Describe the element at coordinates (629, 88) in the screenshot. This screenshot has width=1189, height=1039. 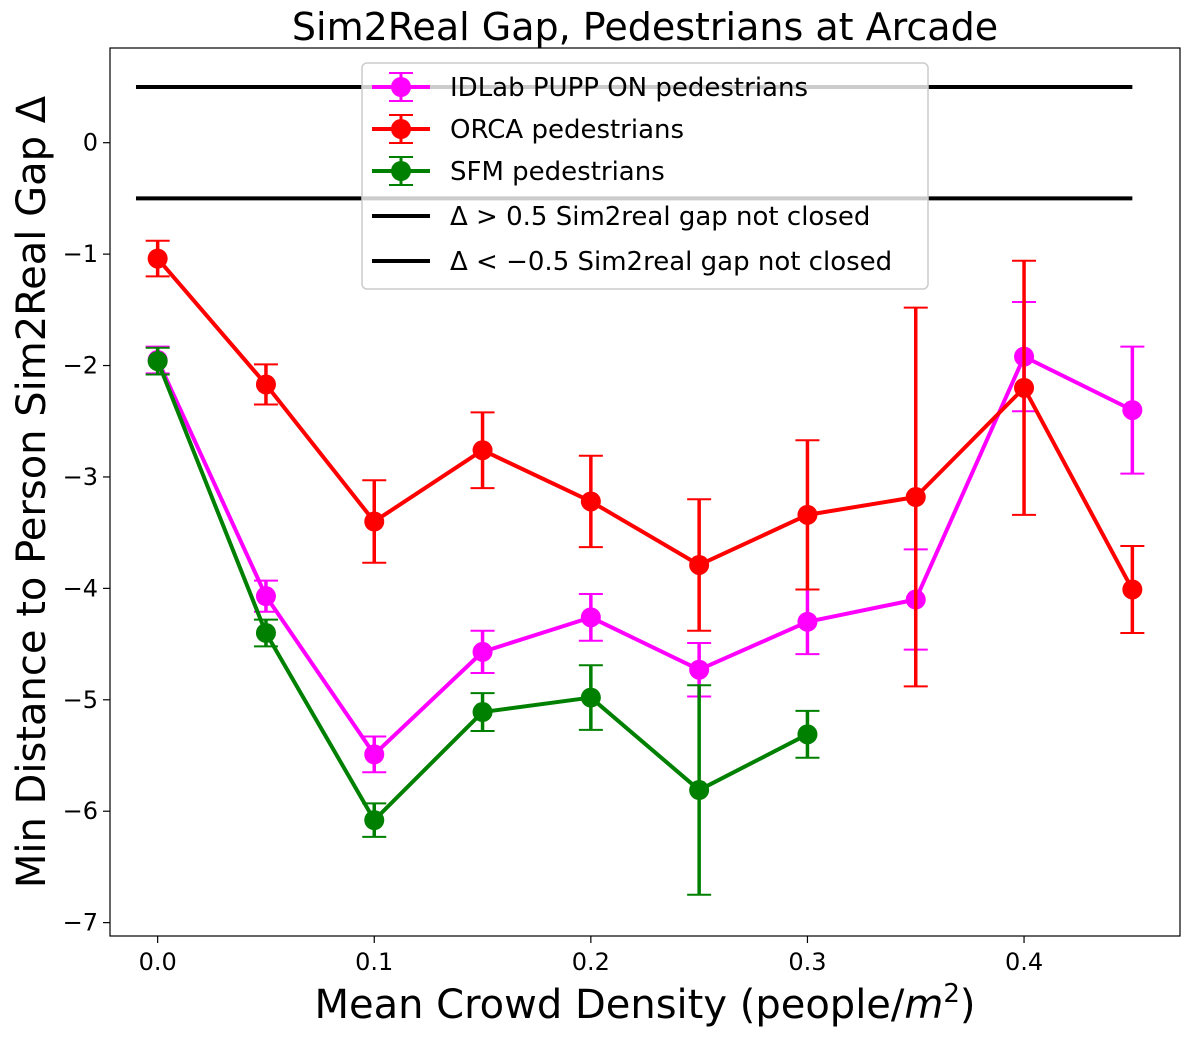
I see `legend-label: IDLab PUPP ON pedestrians` at that location.